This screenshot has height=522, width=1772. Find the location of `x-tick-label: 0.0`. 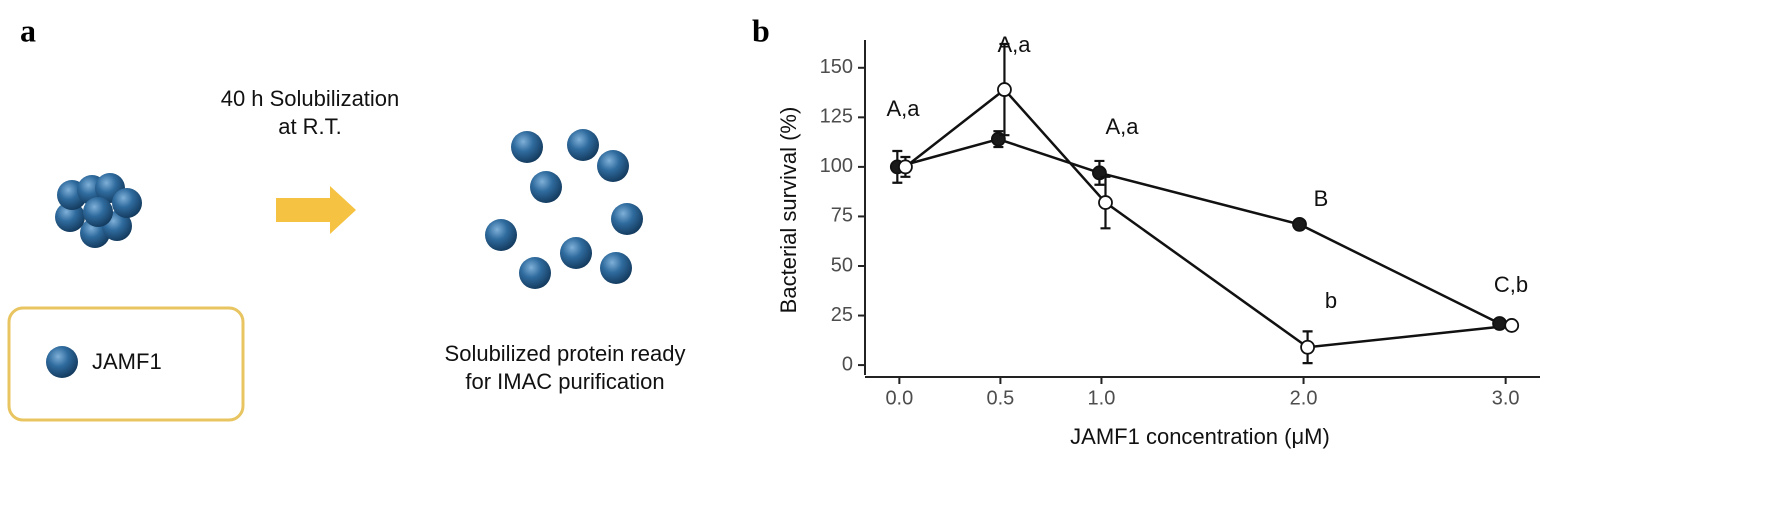

x-tick-label: 0.0 is located at coordinates (899, 398).